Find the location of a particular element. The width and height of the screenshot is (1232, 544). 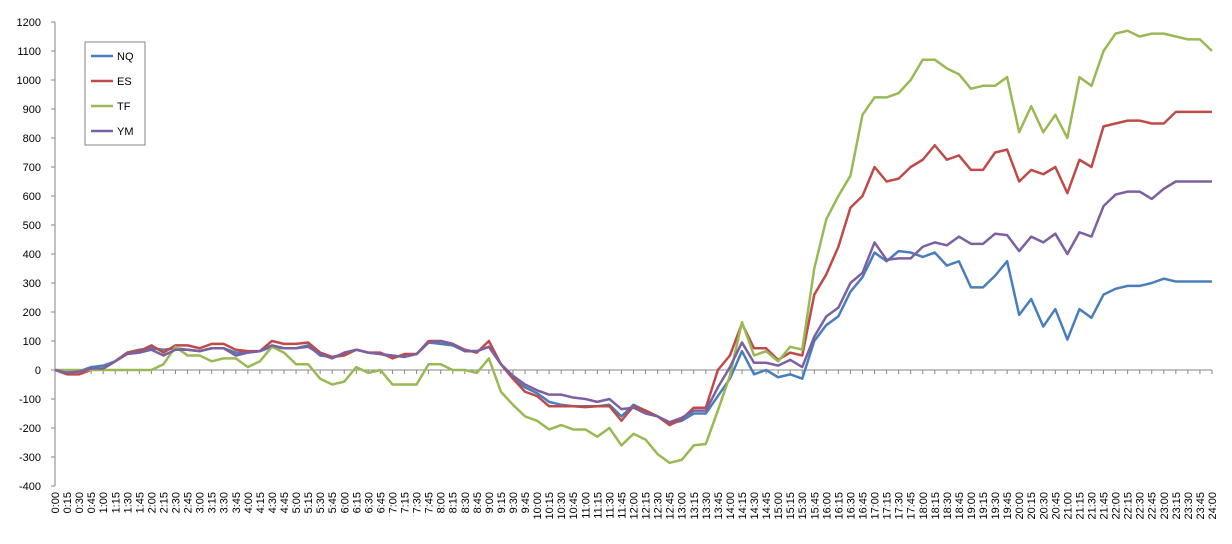

x-tick-label: 2:00 is located at coordinates (152, 502).